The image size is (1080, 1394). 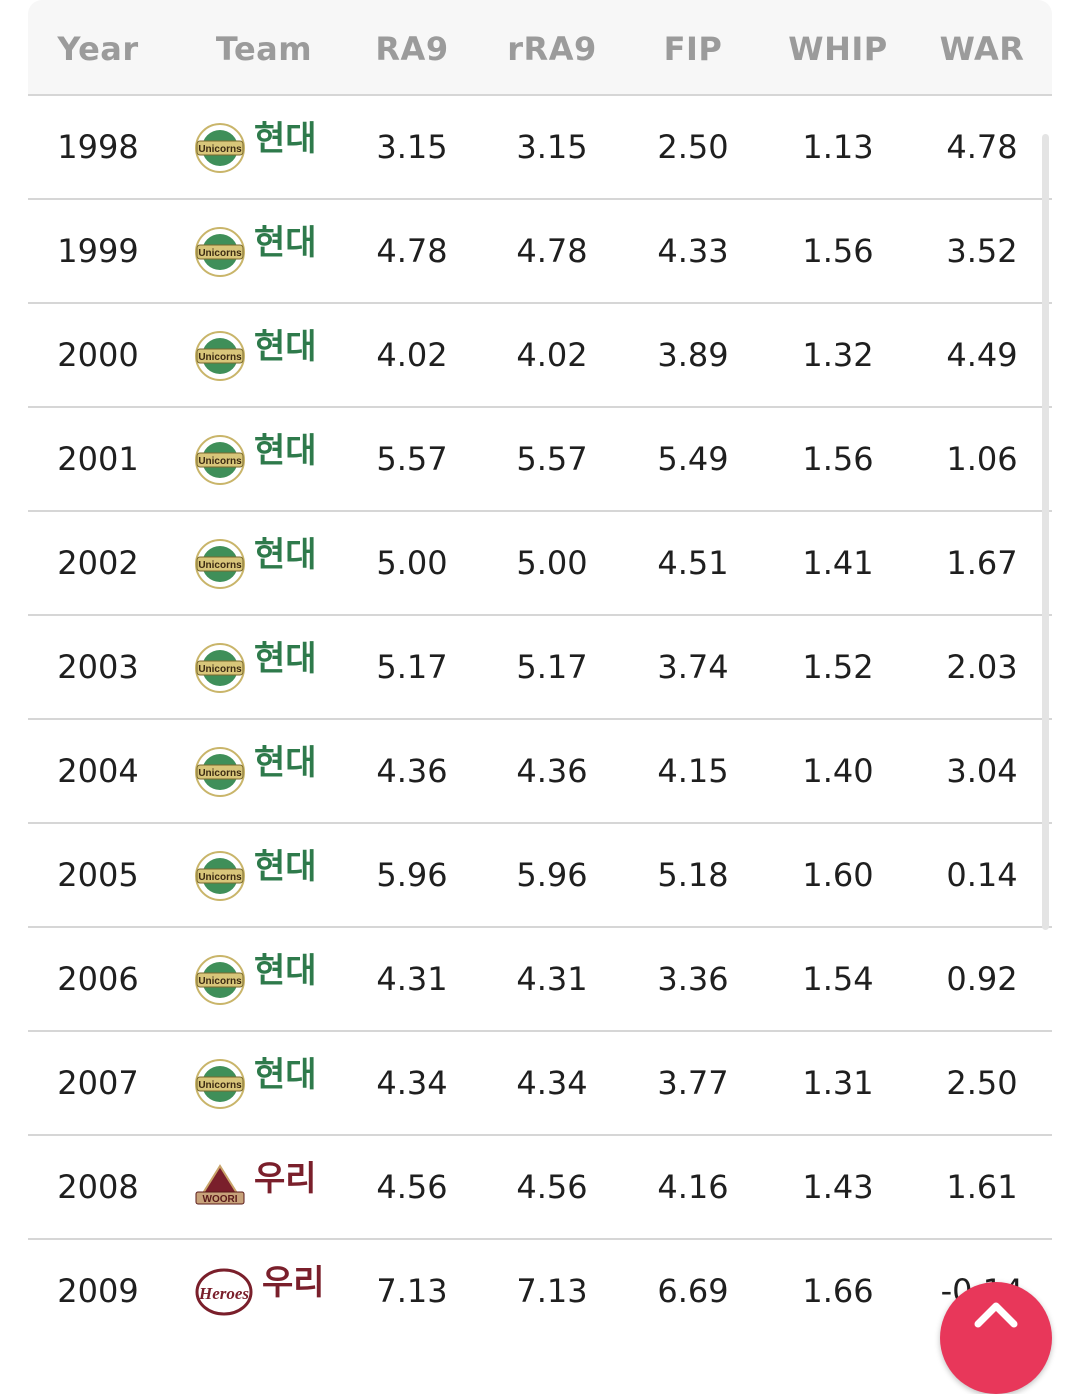 I want to click on cell-war: 3.52, so click(x=982, y=251).